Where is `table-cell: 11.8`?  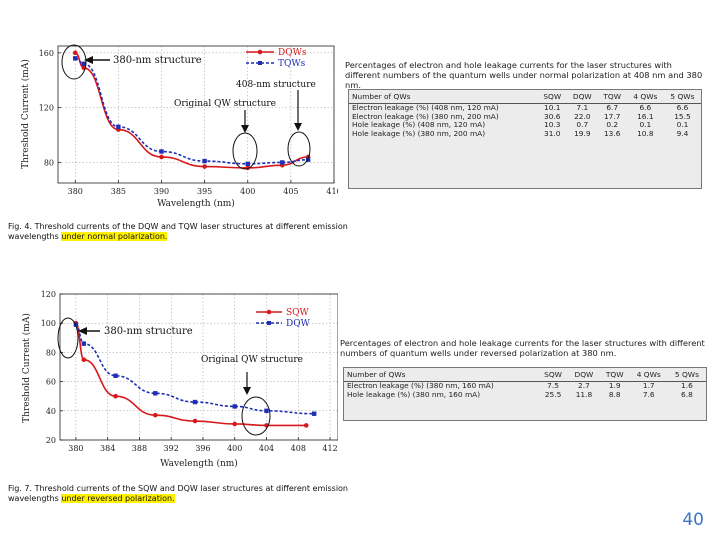
table-cell: 11.8 is located at coordinates (584, 394).